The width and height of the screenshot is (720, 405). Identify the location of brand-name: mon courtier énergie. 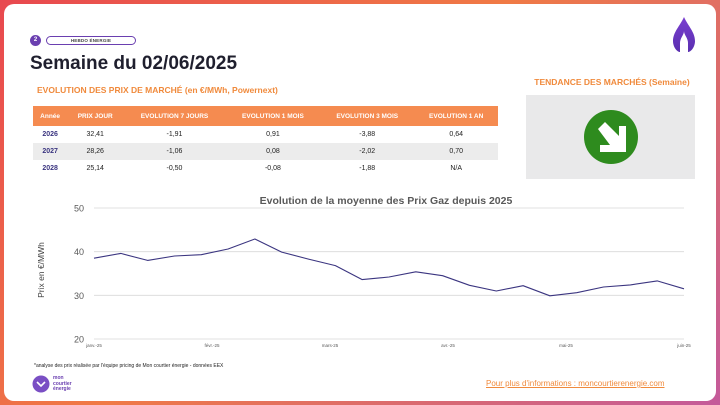
(62, 384).